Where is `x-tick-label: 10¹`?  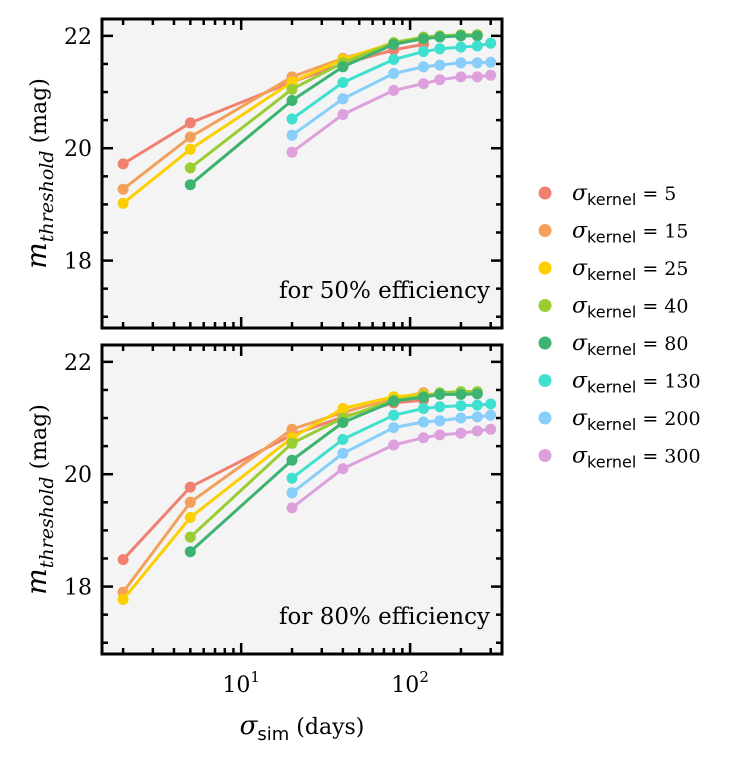 x-tick-label: 10¹ is located at coordinates (241, 683).